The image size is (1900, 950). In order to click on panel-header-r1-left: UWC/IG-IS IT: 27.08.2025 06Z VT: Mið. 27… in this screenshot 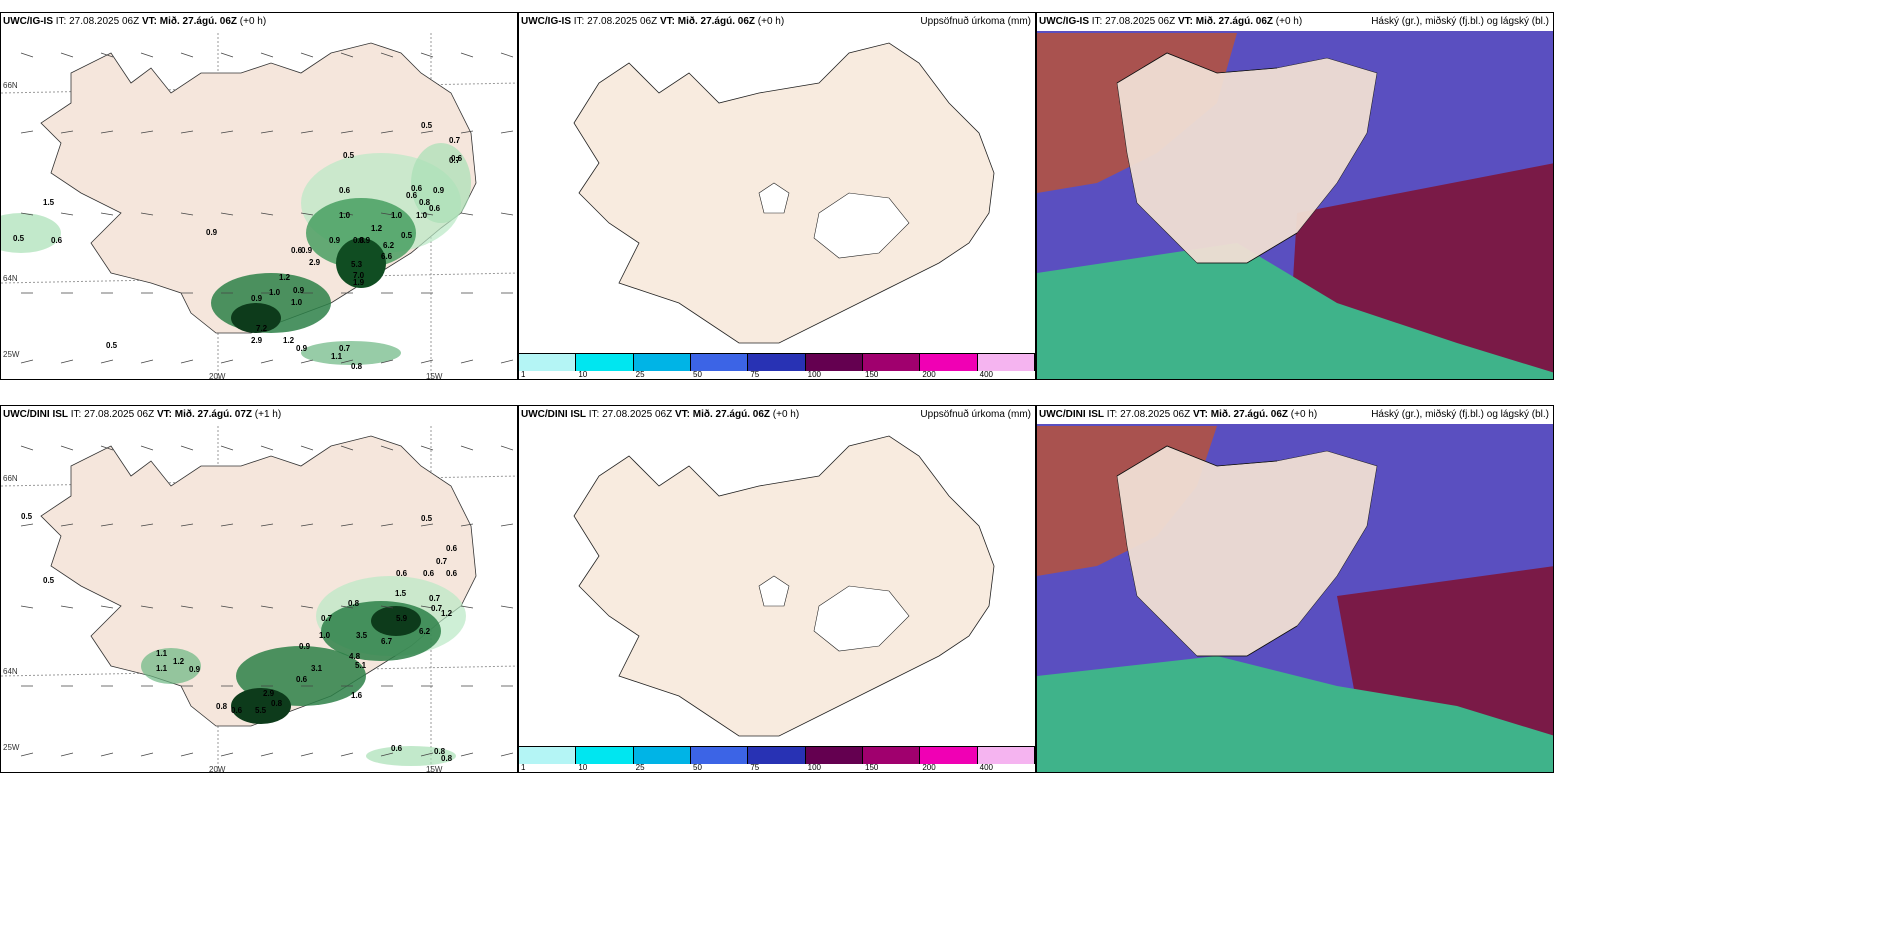, I will do `click(134, 21)`.